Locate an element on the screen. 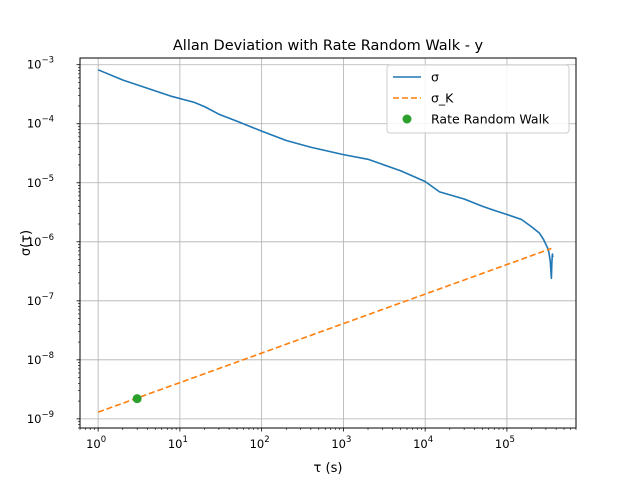  y-axis-label: σ(τ) is located at coordinates (26, 243).